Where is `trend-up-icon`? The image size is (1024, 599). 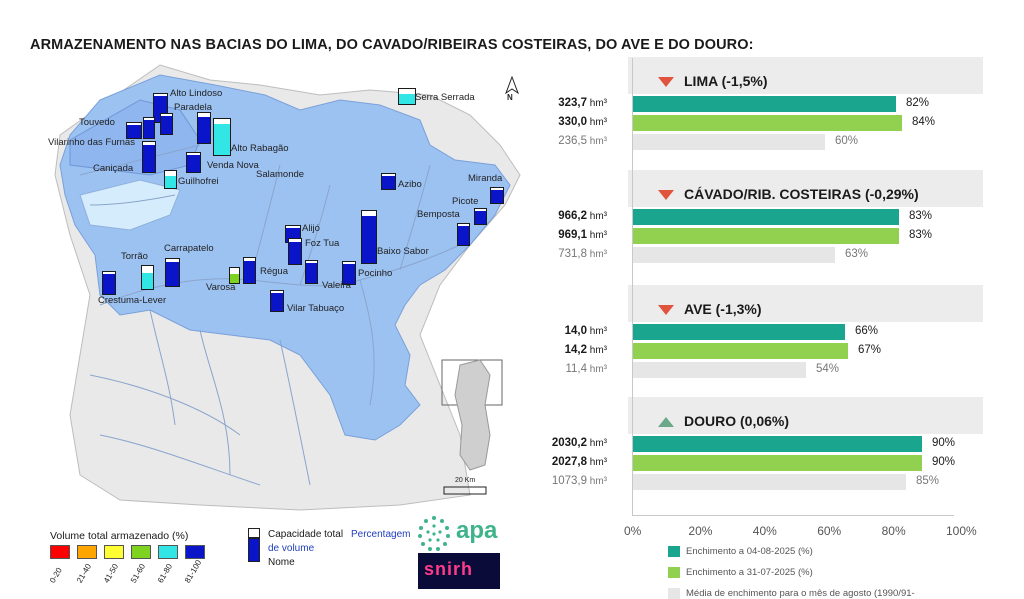 trend-up-icon is located at coordinates (666, 422).